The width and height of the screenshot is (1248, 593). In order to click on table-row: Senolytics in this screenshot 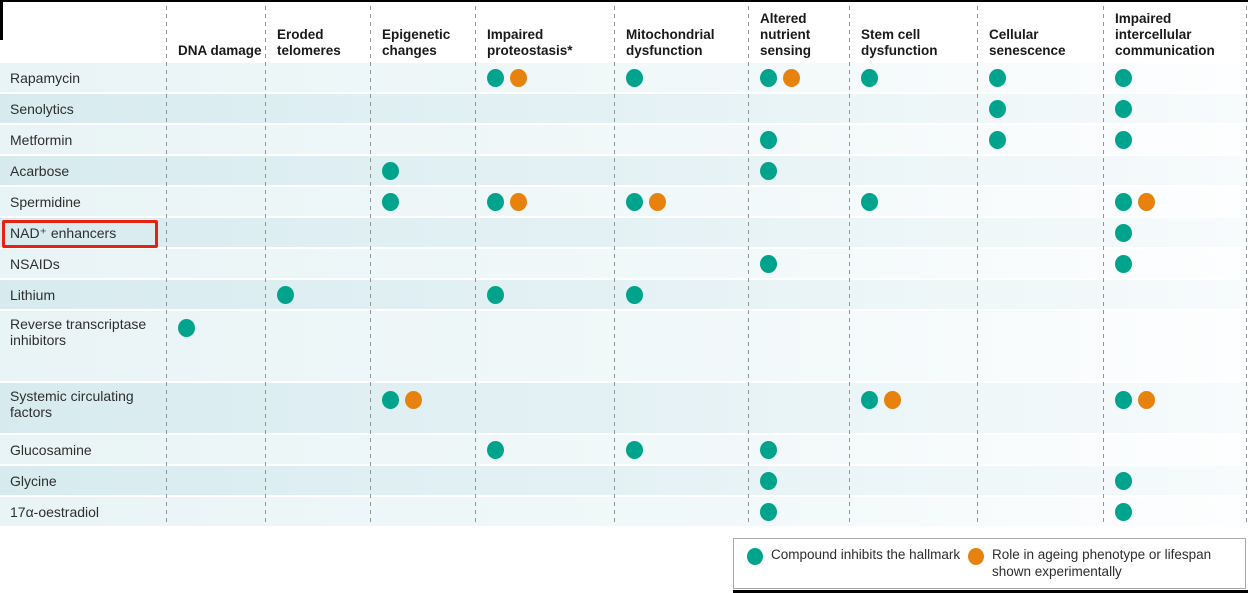, I will do `click(624, 108)`.